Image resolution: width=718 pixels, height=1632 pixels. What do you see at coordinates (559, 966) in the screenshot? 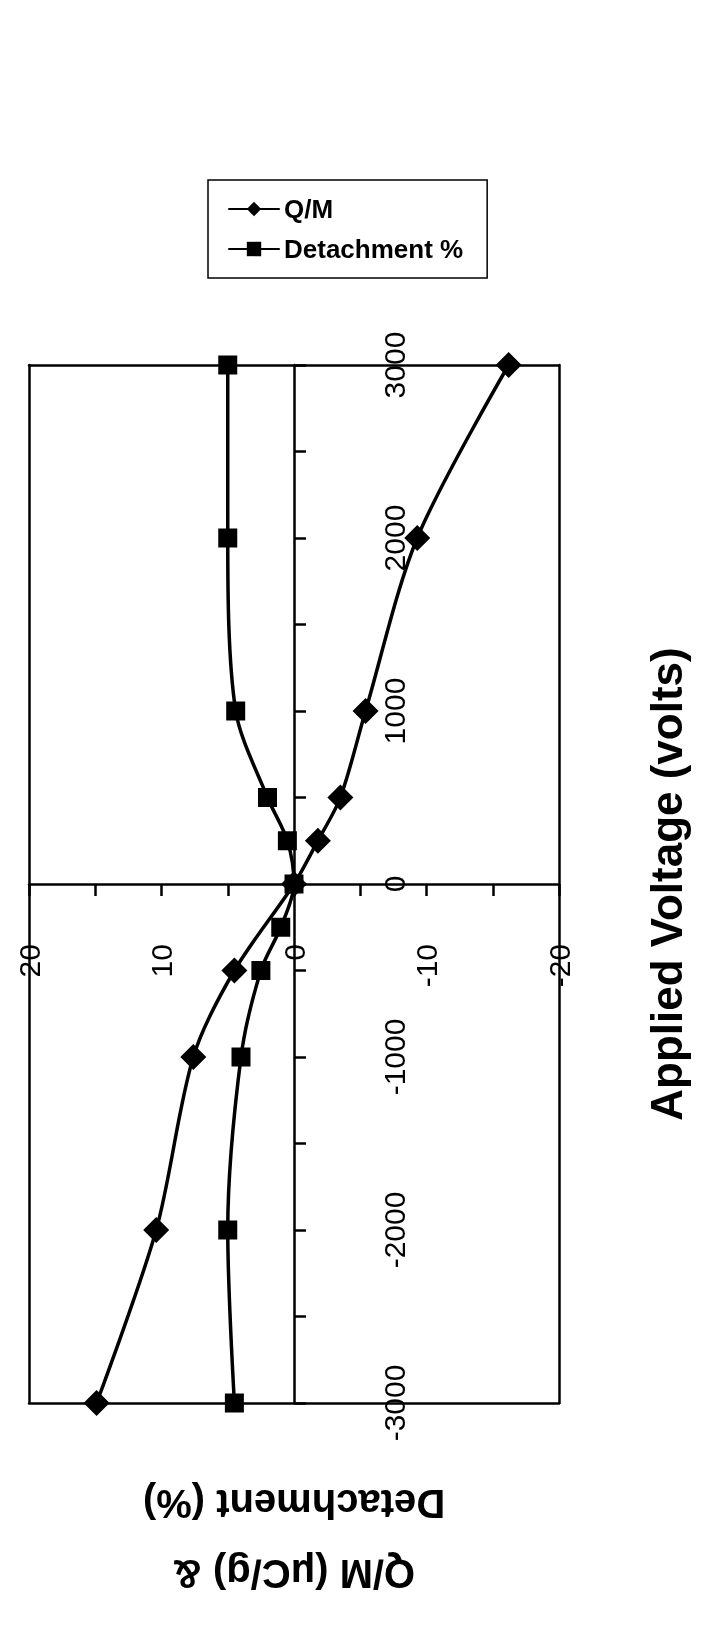
I see `x-tick-label: -20` at bounding box center [559, 966].